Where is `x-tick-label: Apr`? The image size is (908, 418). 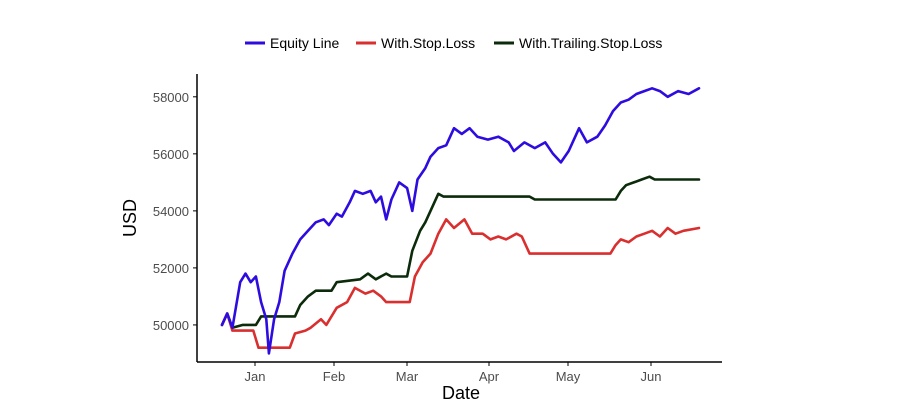
x-tick-label: Apr is located at coordinates (489, 376).